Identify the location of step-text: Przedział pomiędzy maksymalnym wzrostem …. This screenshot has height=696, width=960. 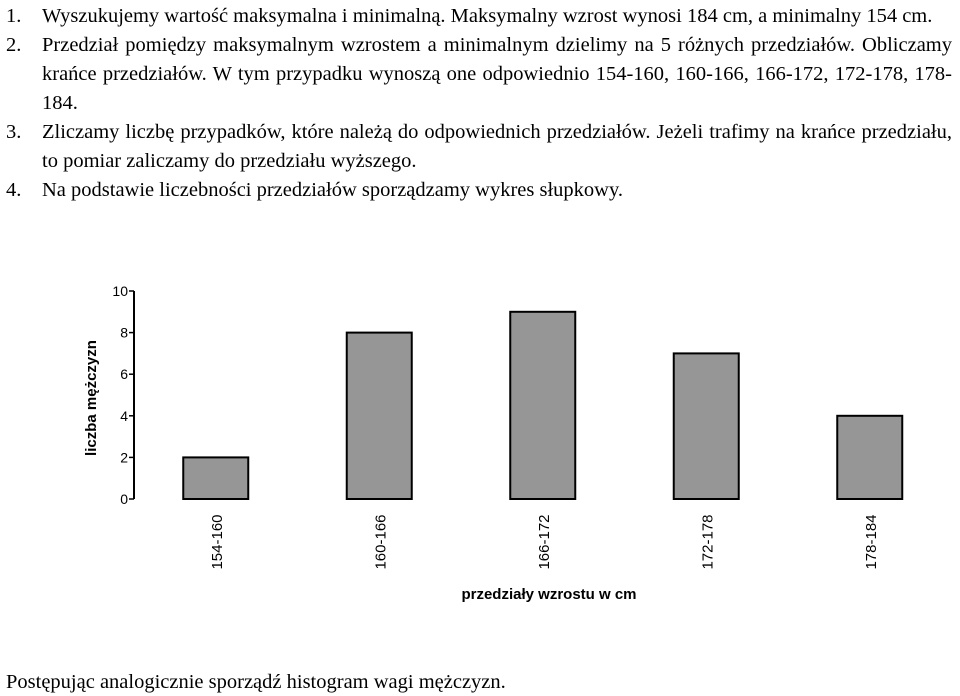
(497, 74).